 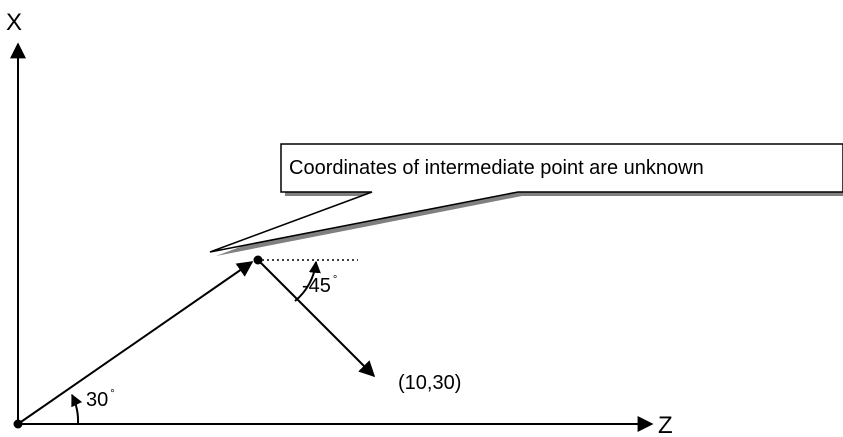 What do you see at coordinates (135, 343) in the screenshot?
I see `first-vector` at bounding box center [135, 343].